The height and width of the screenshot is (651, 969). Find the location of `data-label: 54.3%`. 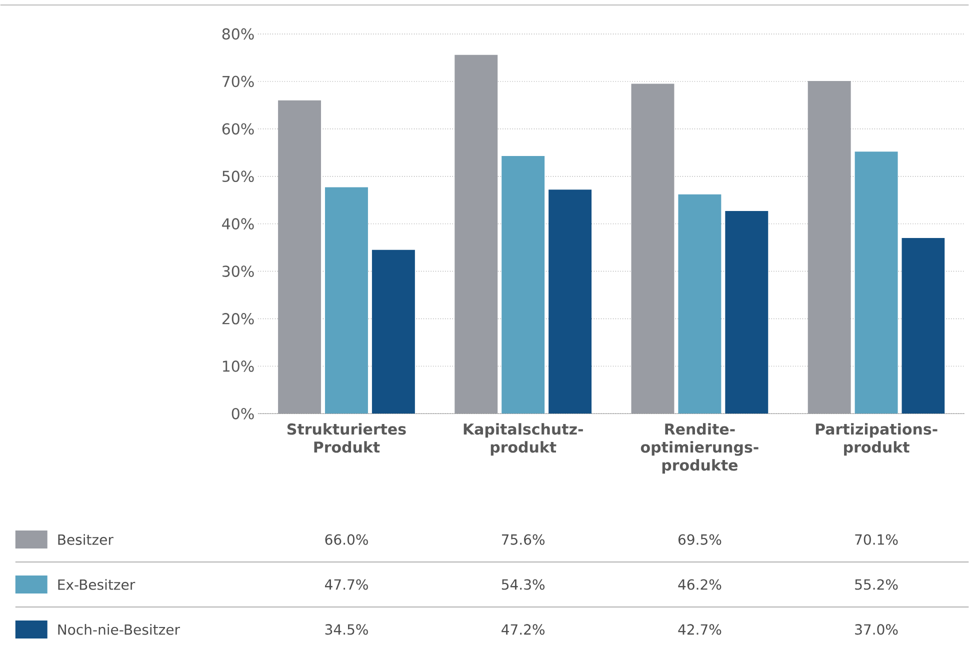

data-label: 54.3% is located at coordinates (523, 584).